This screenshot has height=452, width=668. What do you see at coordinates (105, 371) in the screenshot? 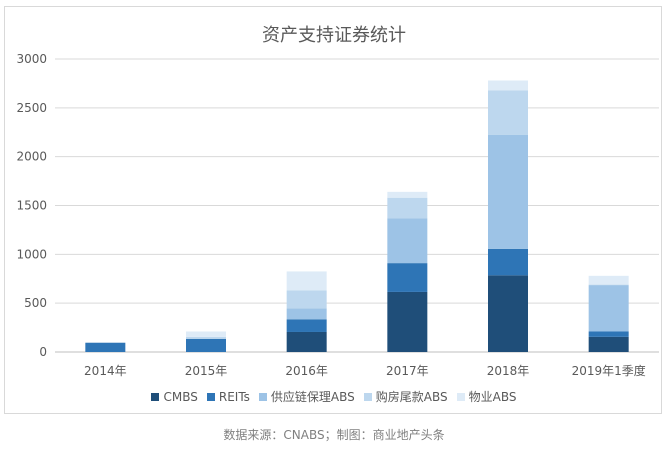
I see `x-tick-label: 2014年` at bounding box center [105, 371].